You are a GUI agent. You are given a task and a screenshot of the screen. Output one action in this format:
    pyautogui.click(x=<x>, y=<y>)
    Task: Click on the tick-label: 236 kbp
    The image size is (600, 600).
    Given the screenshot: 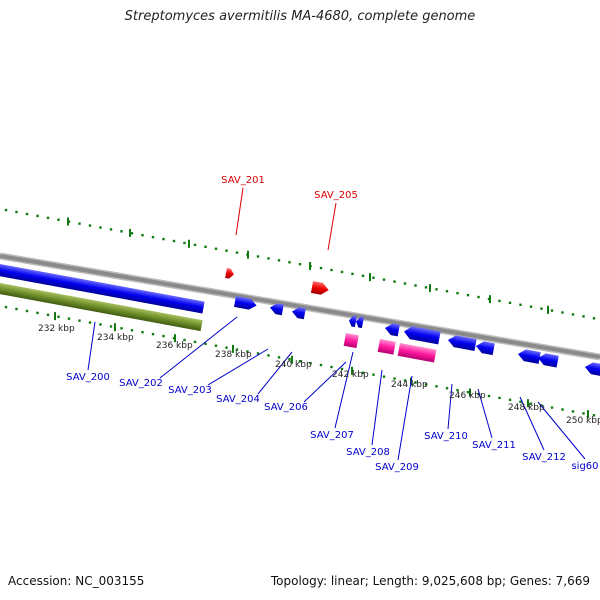 What is the action you would take?
    pyautogui.click(x=174, y=346)
    